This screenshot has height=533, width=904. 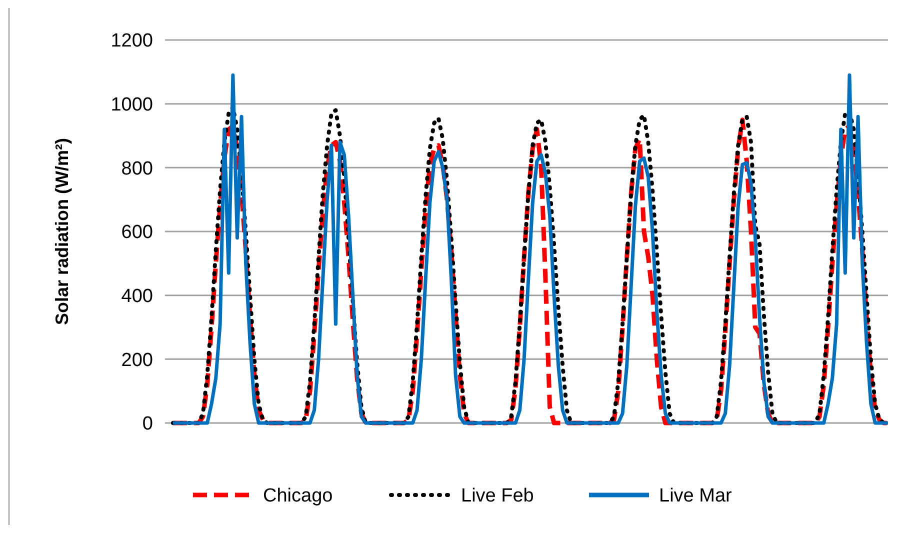 I want to click on y-tick-label: 400, so click(x=137, y=296).